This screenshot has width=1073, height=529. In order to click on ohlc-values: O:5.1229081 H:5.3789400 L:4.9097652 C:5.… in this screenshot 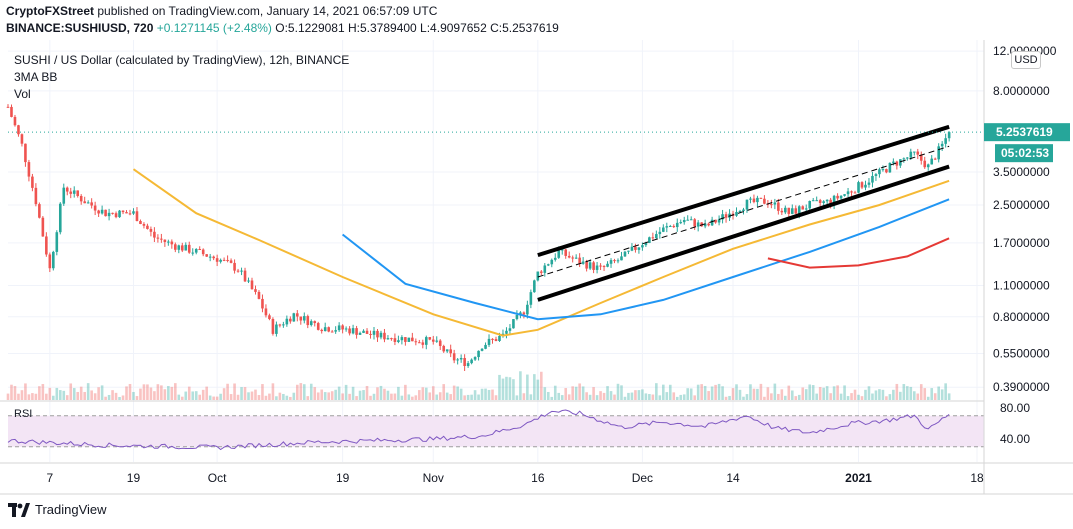, I will do `click(417, 28)`.